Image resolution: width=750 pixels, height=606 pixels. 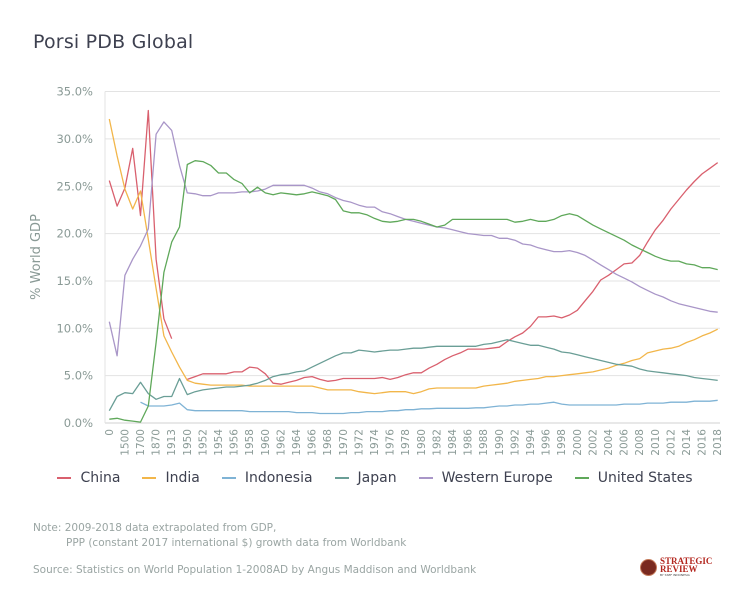 I want to click on y-tick-label: 30.0%, so click(x=74, y=139).